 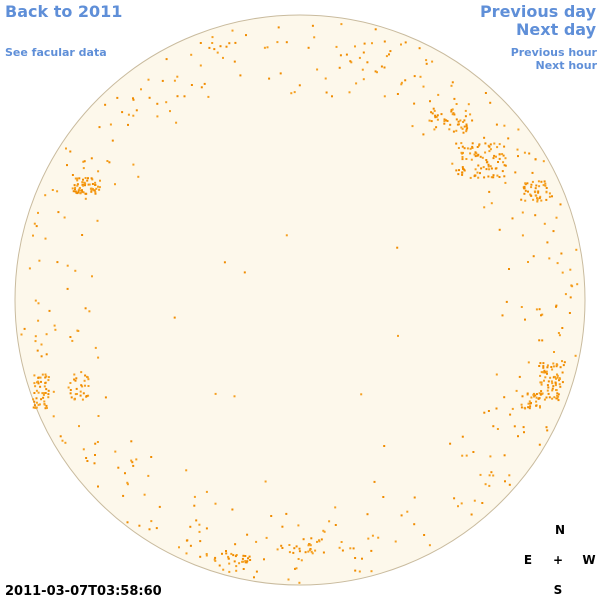 What do you see at coordinates (63, 11) in the screenshot?
I see `back-link: Back to 2011` at bounding box center [63, 11].